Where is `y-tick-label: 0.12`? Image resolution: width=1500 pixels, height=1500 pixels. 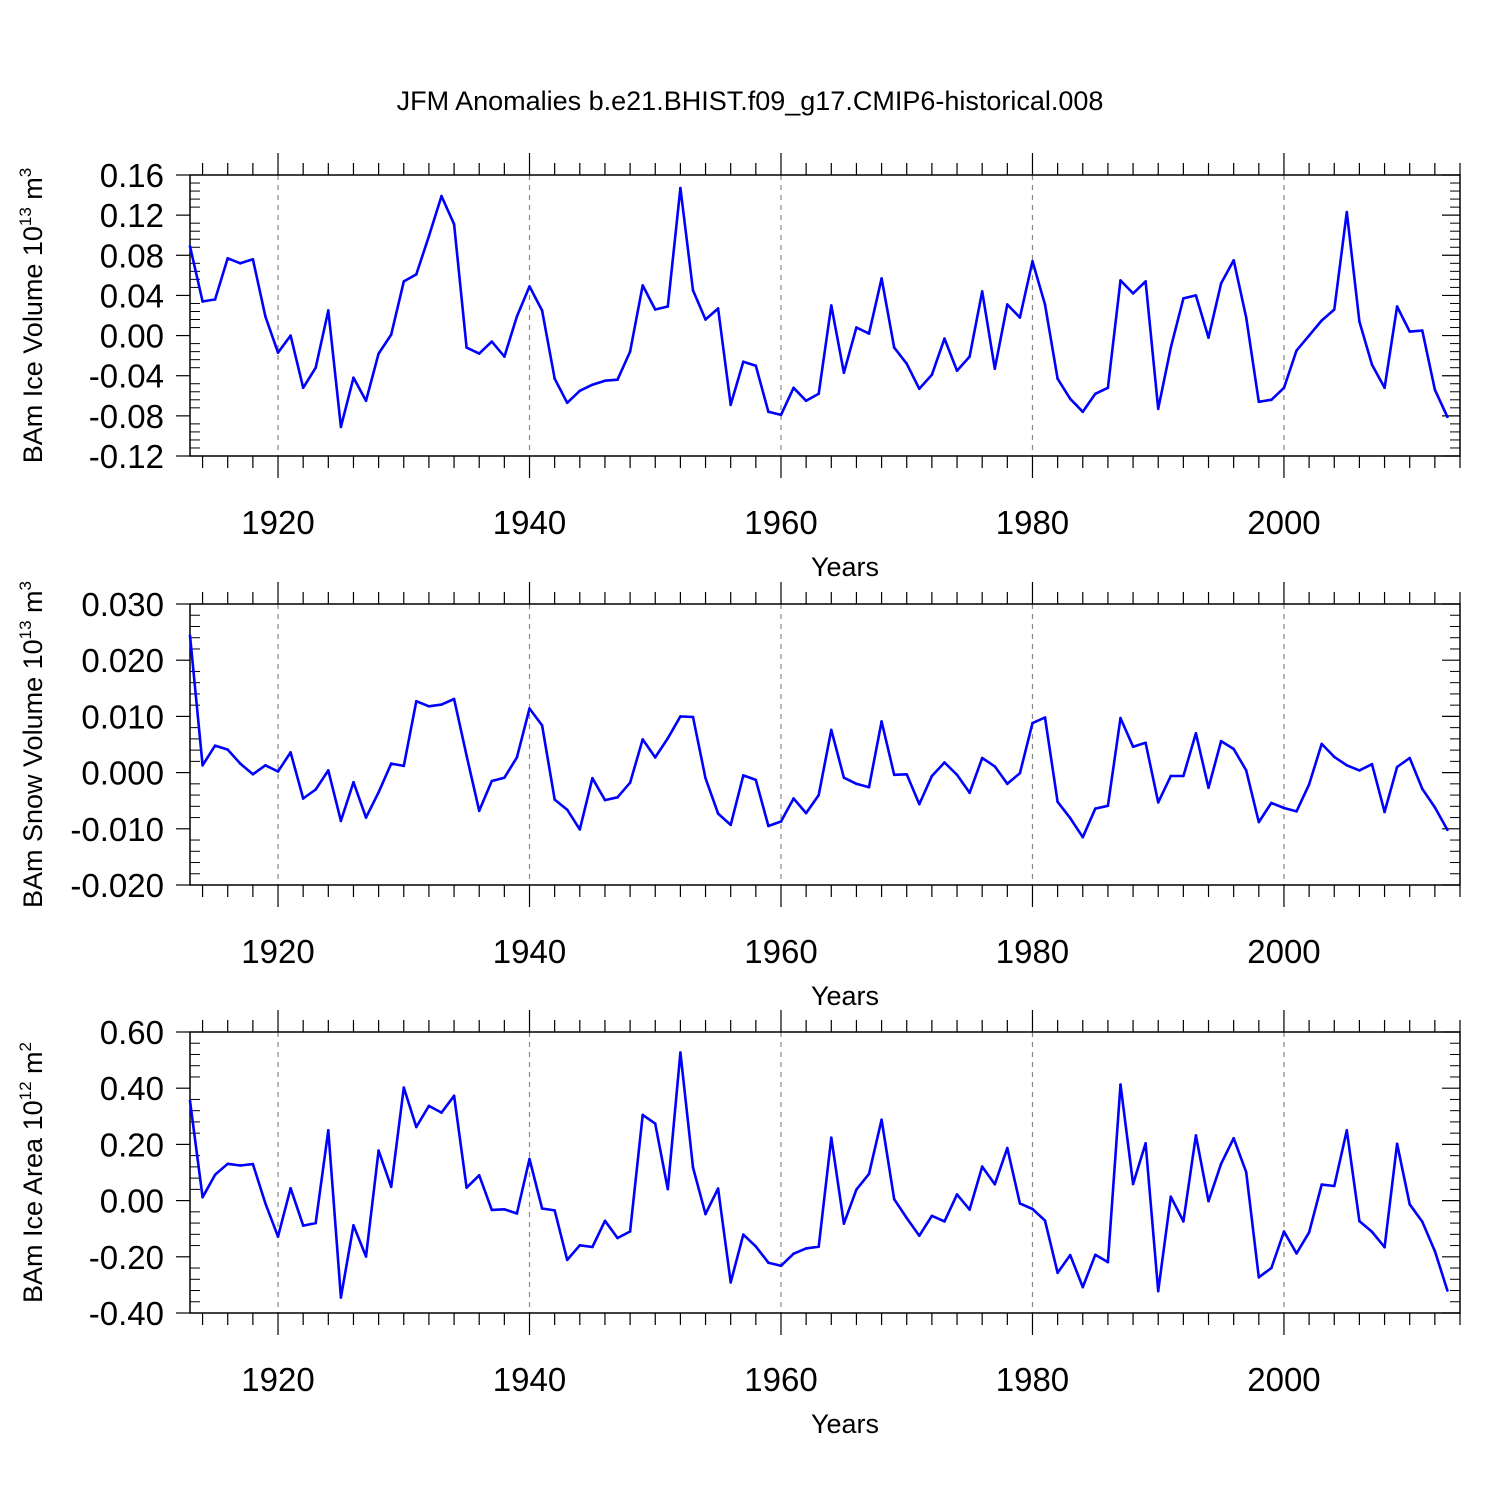
y-tick-label: 0.12 is located at coordinates (132, 215).